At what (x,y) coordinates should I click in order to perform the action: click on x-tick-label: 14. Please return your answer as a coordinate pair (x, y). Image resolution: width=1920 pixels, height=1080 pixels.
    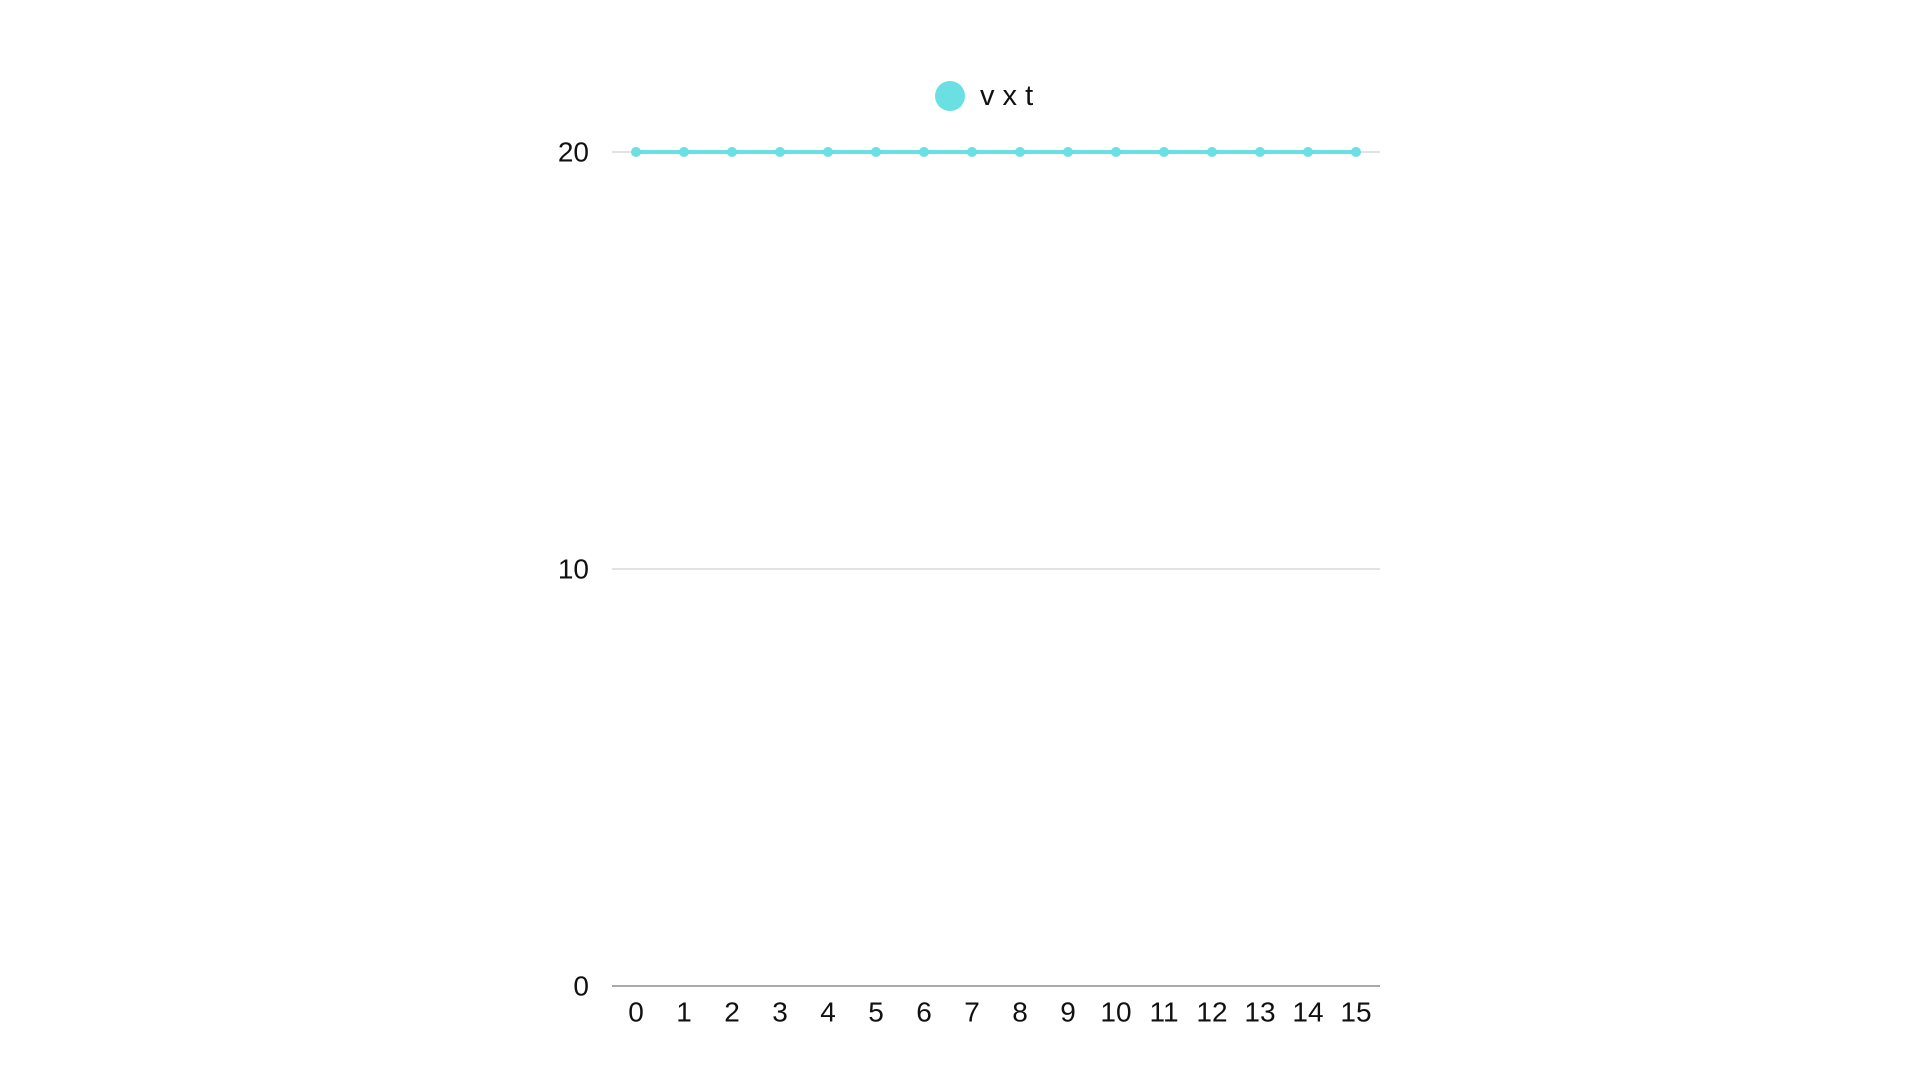
    Looking at the image, I should click on (1307, 1012).